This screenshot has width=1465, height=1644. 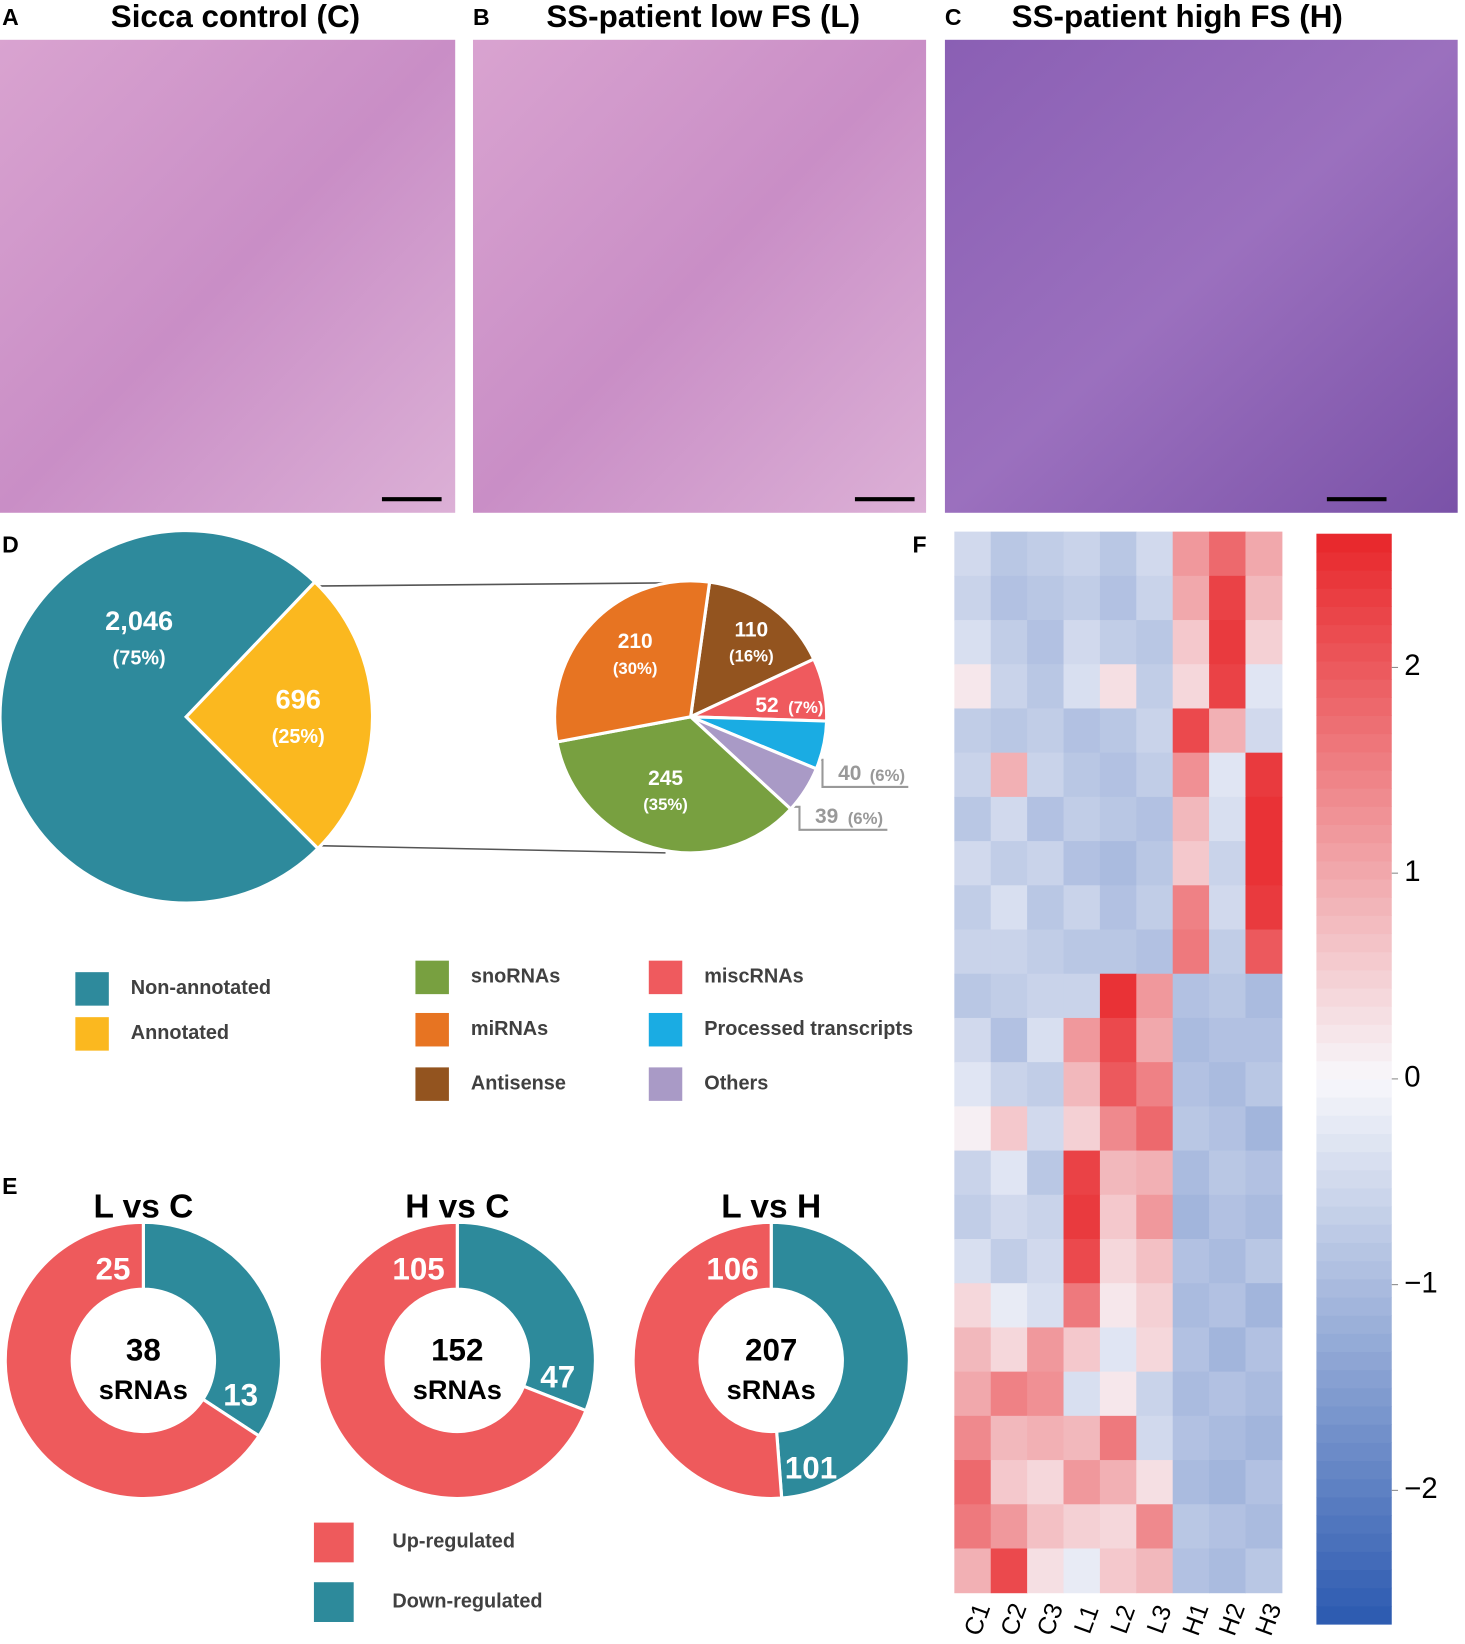 I want to click on percent-label: (7%), so click(x=805, y=707).